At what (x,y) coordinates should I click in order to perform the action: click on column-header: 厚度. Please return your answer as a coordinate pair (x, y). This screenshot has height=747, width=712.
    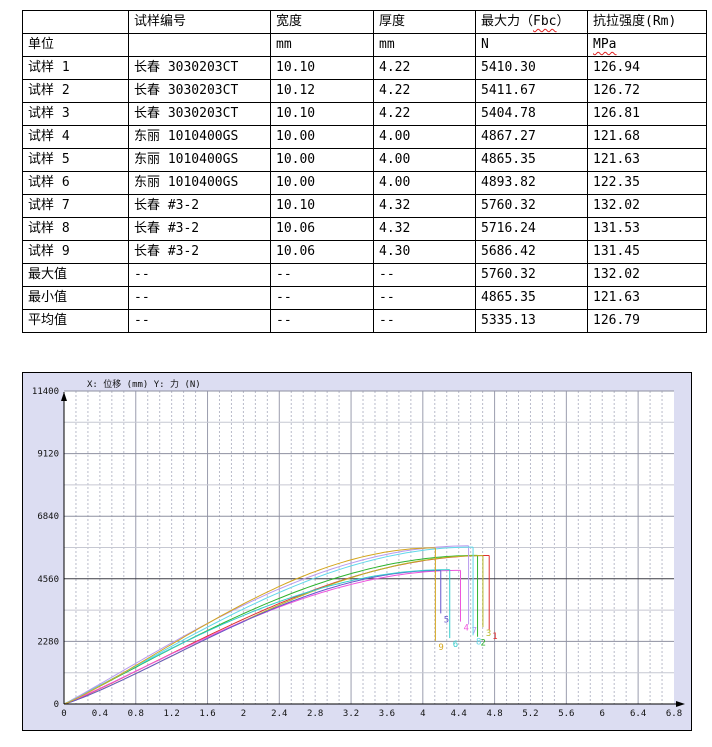
    Looking at the image, I should click on (424, 22).